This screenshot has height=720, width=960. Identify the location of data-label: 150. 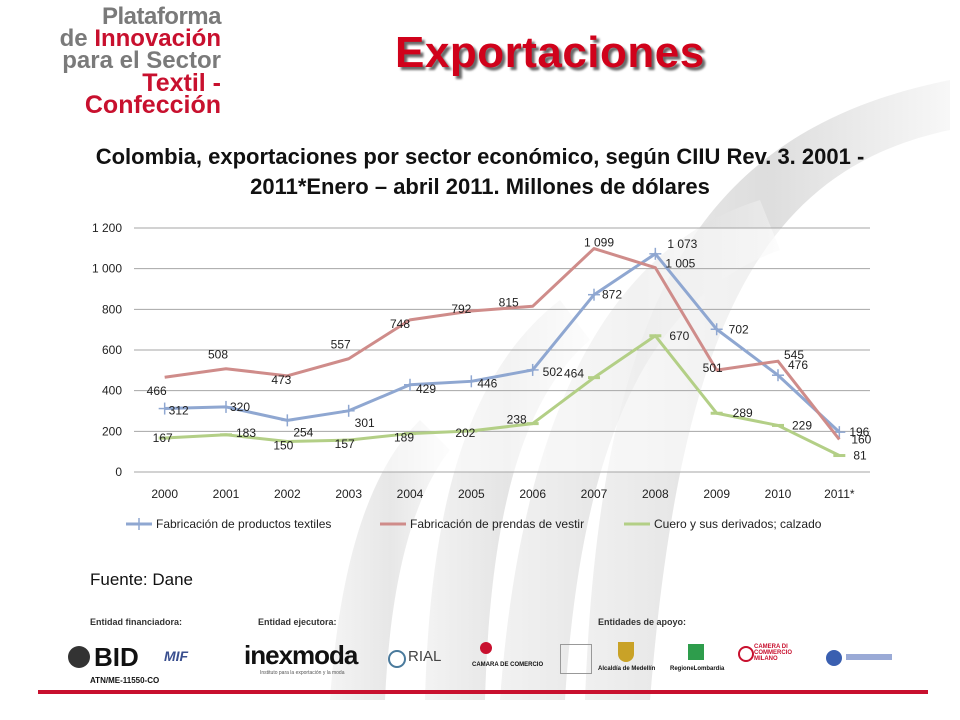
(283, 446).